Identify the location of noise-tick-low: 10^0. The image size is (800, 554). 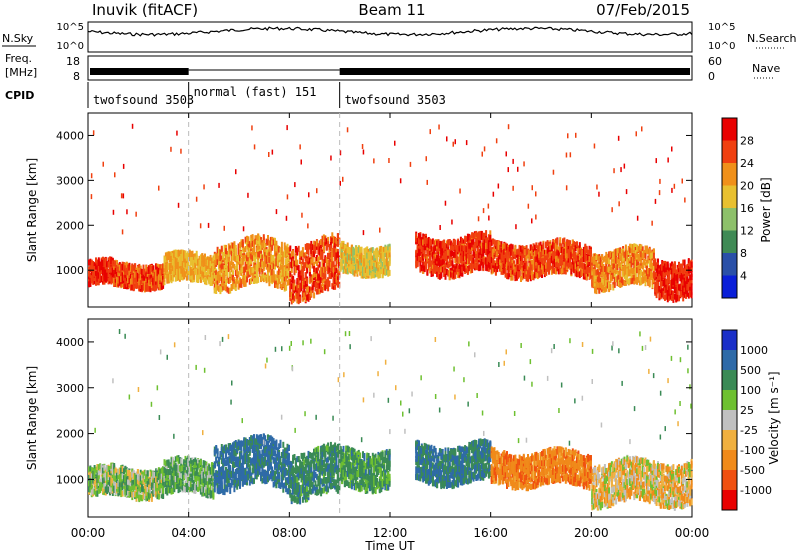
(70, 46).